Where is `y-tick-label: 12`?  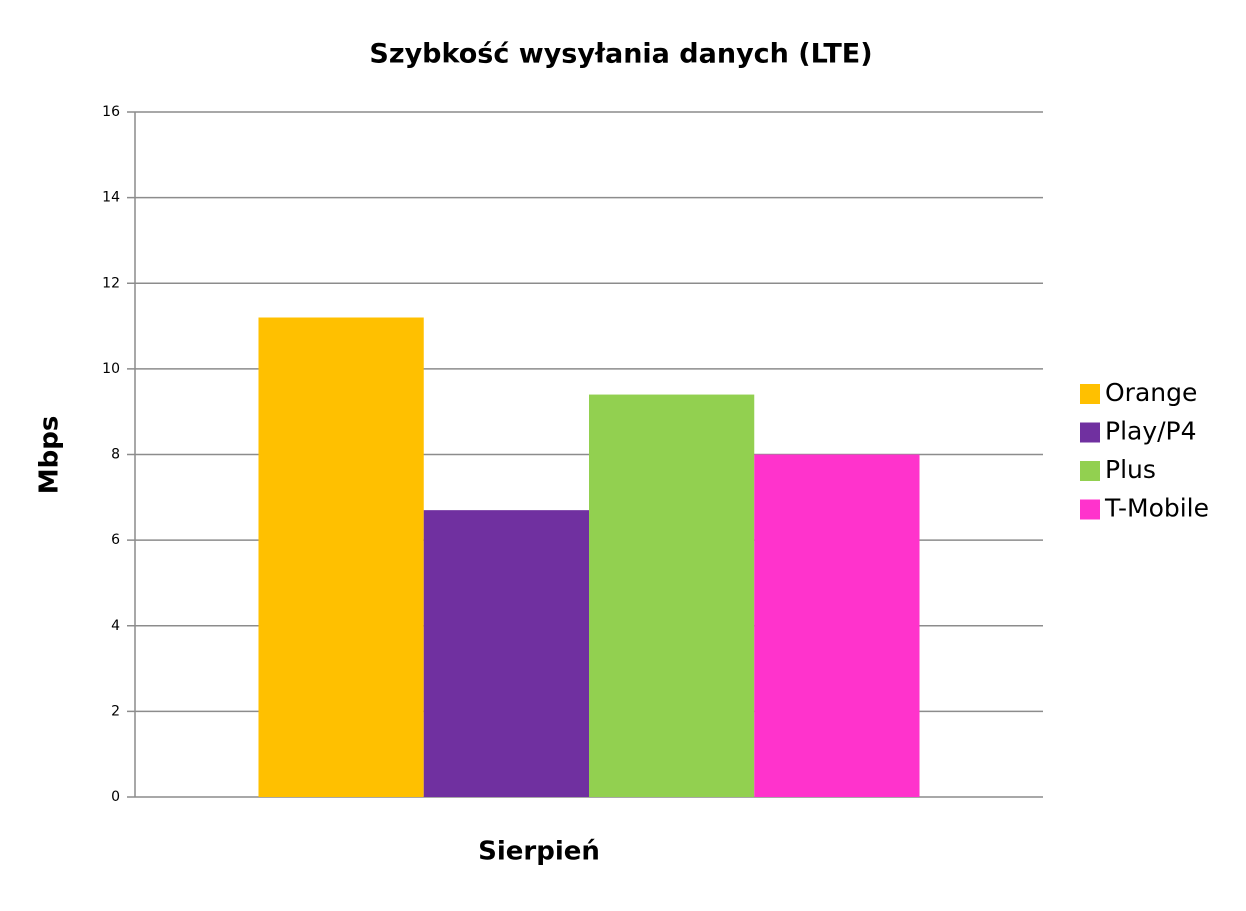 y-tick-label: 12 is located at coordinates (111, 283).